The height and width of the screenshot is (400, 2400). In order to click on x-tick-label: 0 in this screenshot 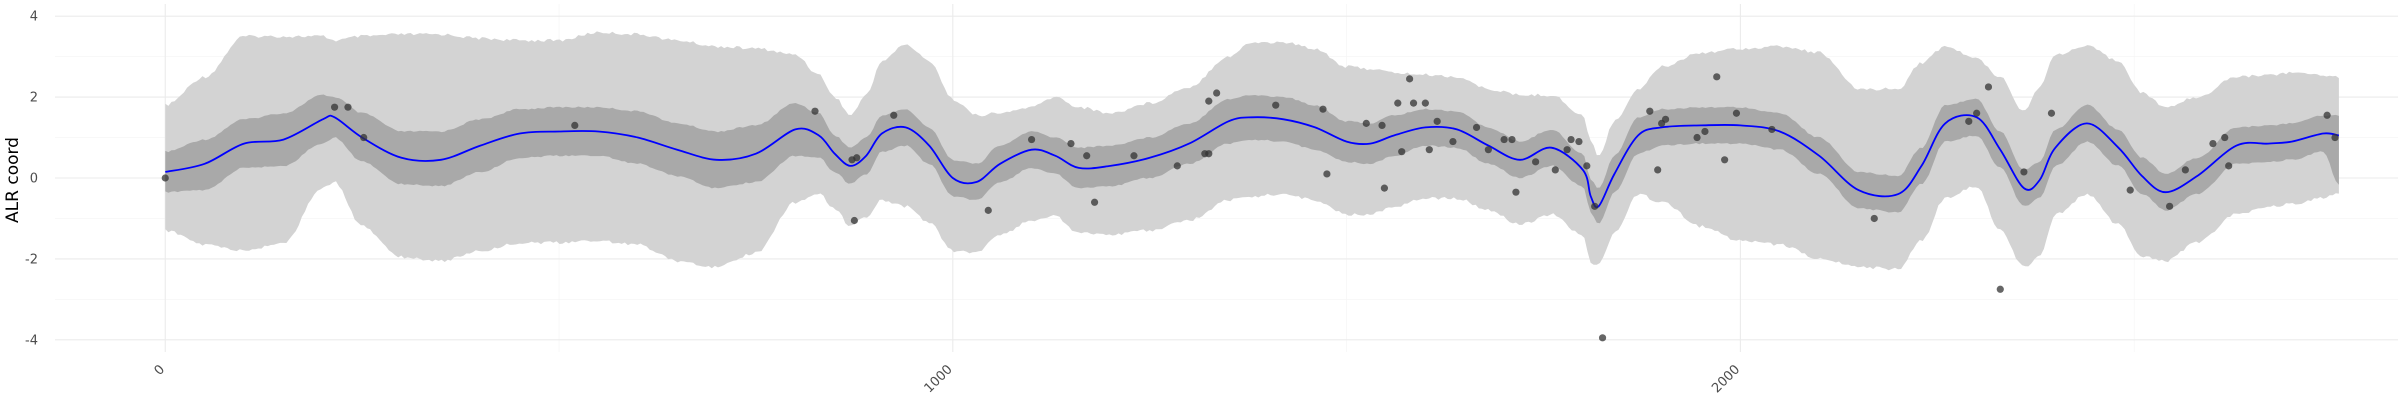, I will do `click(160, 370)`.